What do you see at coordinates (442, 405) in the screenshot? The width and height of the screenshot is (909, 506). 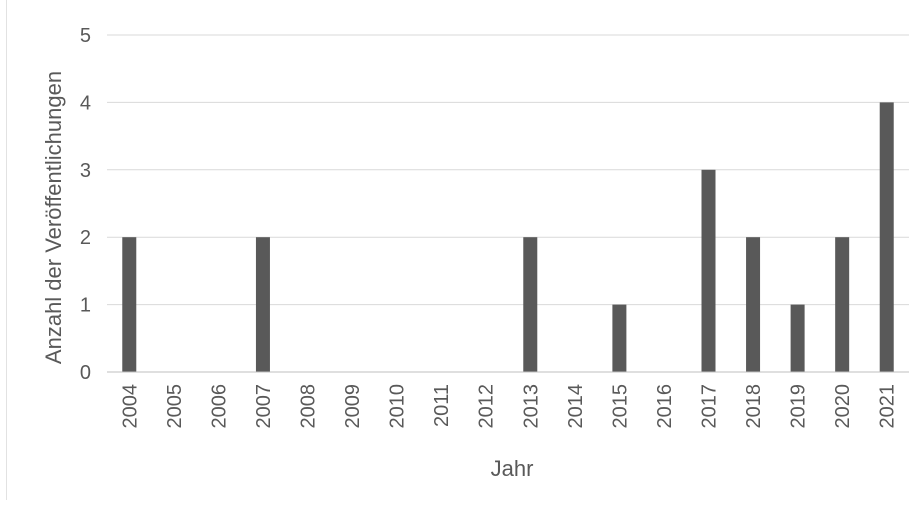 I see `x-tick-label: 2011` at bounding box center [442, 405].